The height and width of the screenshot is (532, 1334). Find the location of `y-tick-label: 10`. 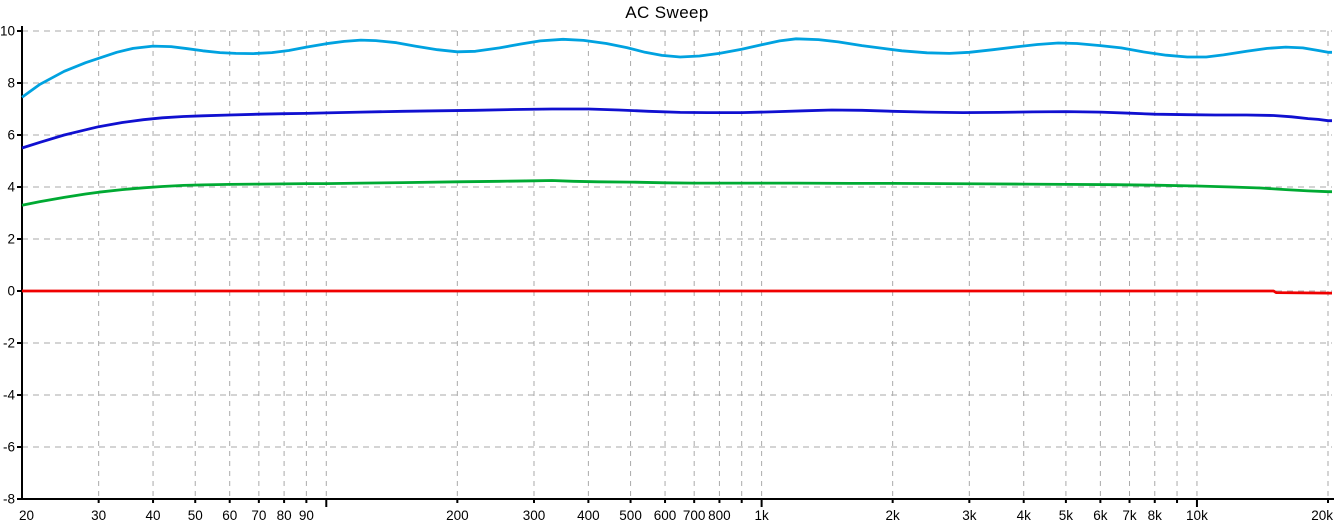

y-tick-label: 10 is located at coordinates (7, 31).